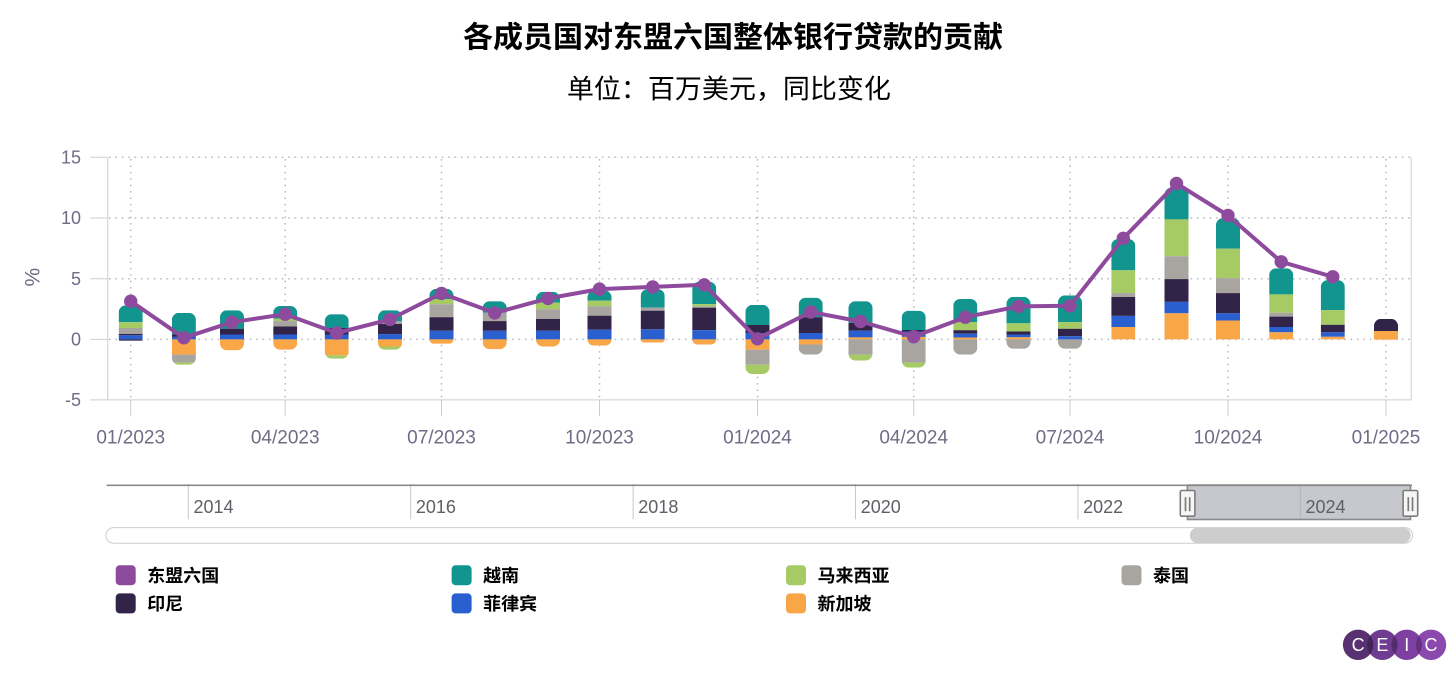 The width and height of the screenshot is (1456, 674). What do you see at coordinates (599, 437) in the screenshot?
I see `svg-text: 10/2023` at bounding box center [599, 437].